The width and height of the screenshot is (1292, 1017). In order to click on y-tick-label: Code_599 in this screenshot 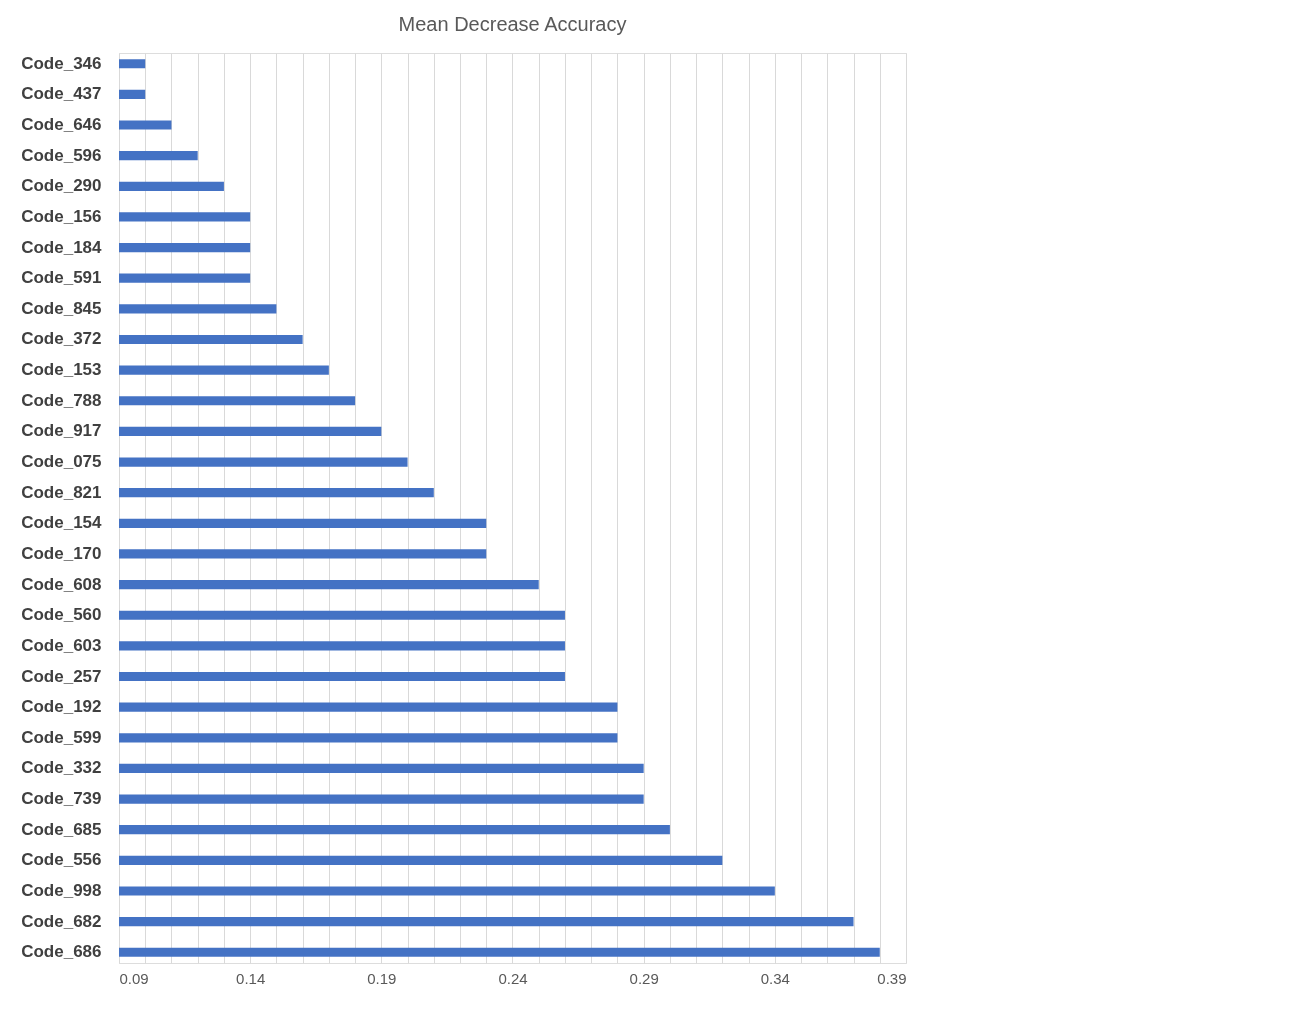, I will do `click(61, 737)`.